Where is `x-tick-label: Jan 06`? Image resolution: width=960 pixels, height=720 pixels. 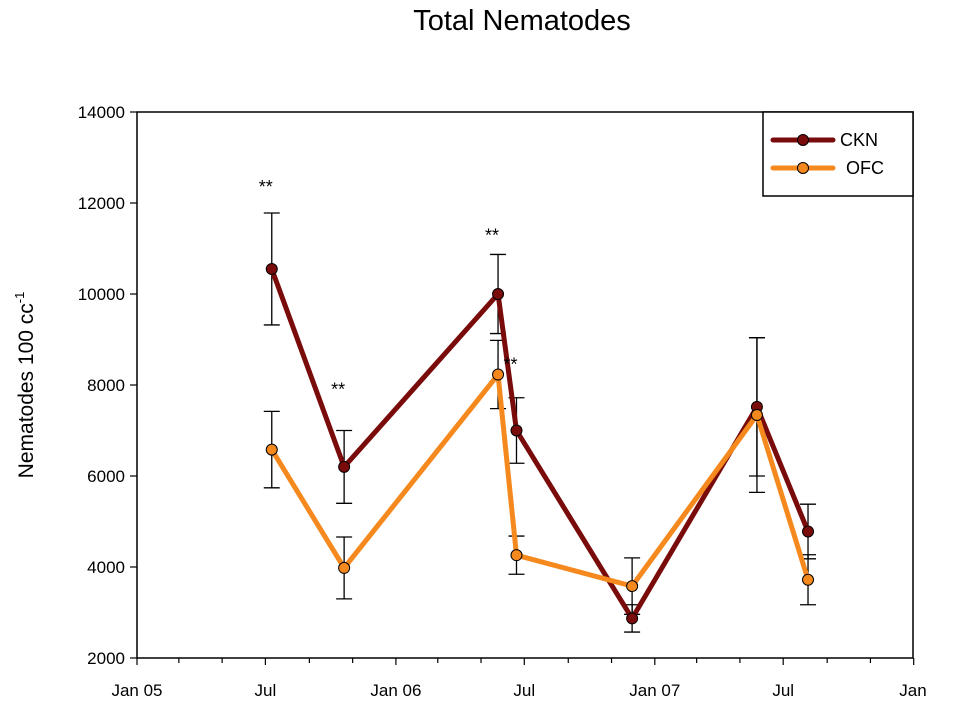
x-tick-label: Jan 06 is located at coordinates (395, 690).